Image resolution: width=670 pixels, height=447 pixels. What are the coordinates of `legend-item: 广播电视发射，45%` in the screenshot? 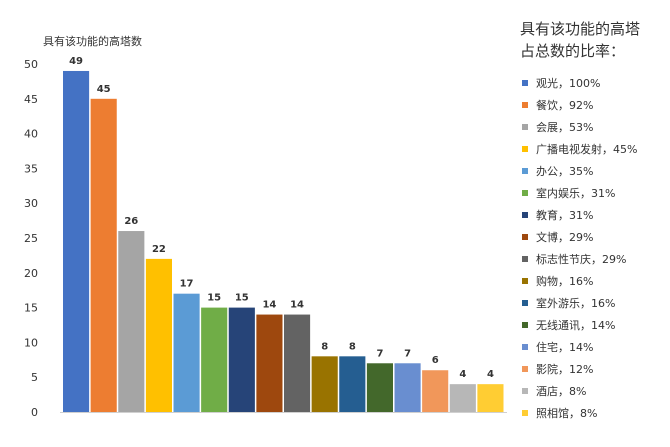 It's located at (579, 149).